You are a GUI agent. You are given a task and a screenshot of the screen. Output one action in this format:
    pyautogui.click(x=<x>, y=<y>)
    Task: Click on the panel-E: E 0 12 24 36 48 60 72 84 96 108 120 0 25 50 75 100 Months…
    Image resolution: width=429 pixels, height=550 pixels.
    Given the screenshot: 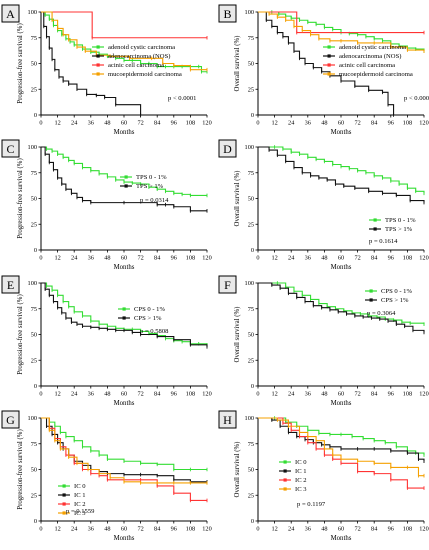 What is the action you would take?
    pyautogui.click(x=106, y=341)
    